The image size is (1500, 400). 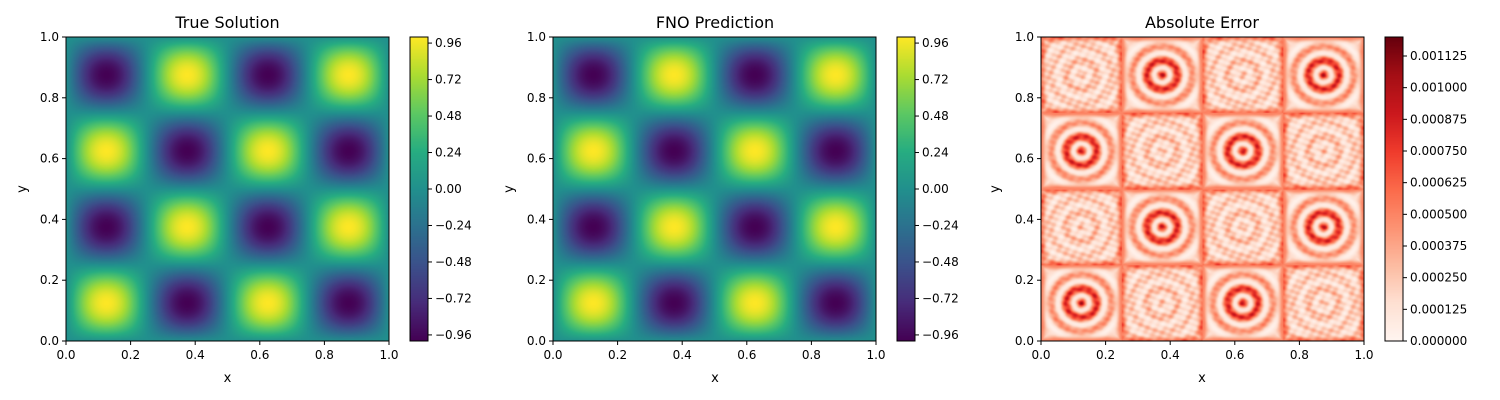 I want to click on colorbar-tick-label: 0.001125, so click(x=1438, y=56).